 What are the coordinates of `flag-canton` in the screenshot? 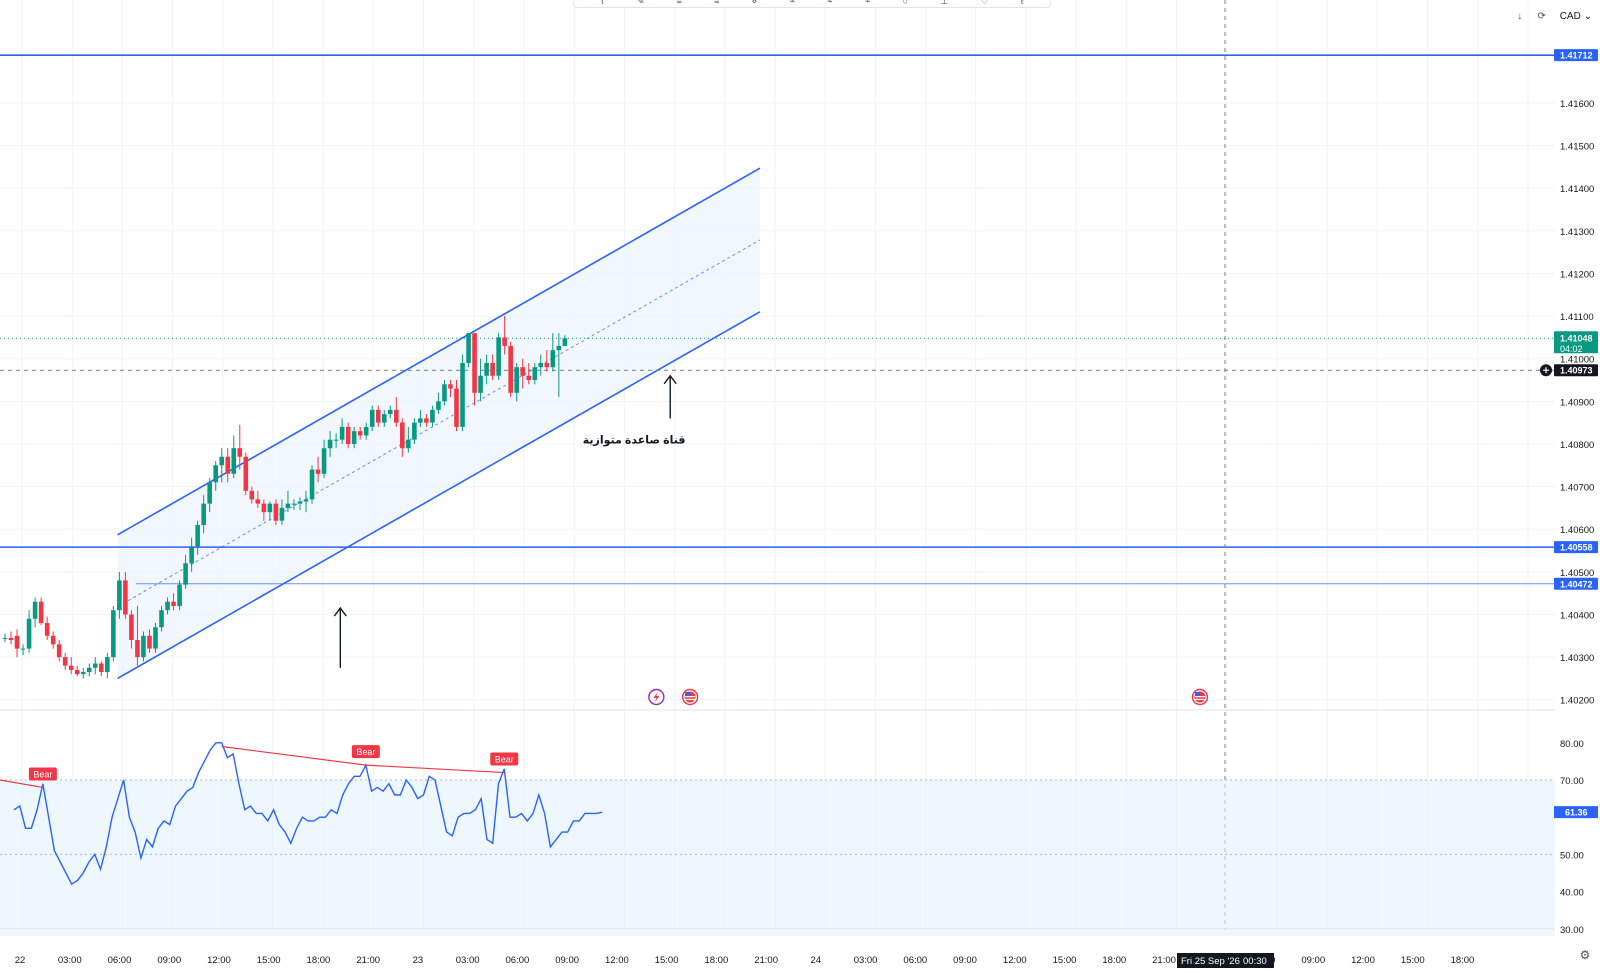 It's located at (688, 694).